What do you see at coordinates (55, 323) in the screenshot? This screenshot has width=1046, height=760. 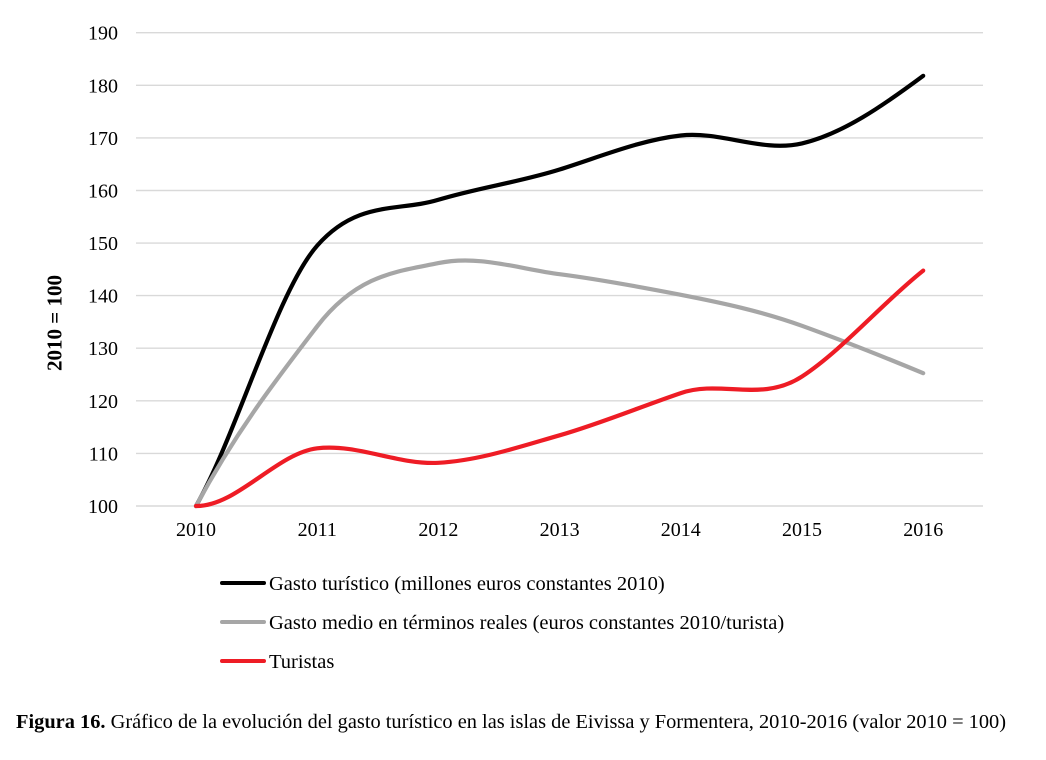 I see `svg-text: 2010 = 100` at bounding box center [55, 323].